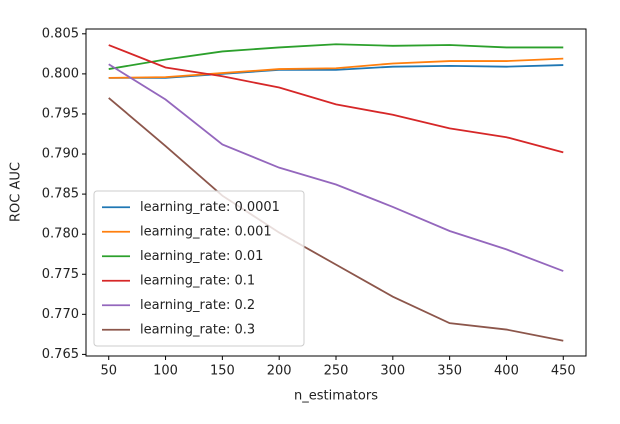 The height and width of the screenshot is (424, 620). I want to click on legend-label: learning_rate: 0.001, so click(206, 231).